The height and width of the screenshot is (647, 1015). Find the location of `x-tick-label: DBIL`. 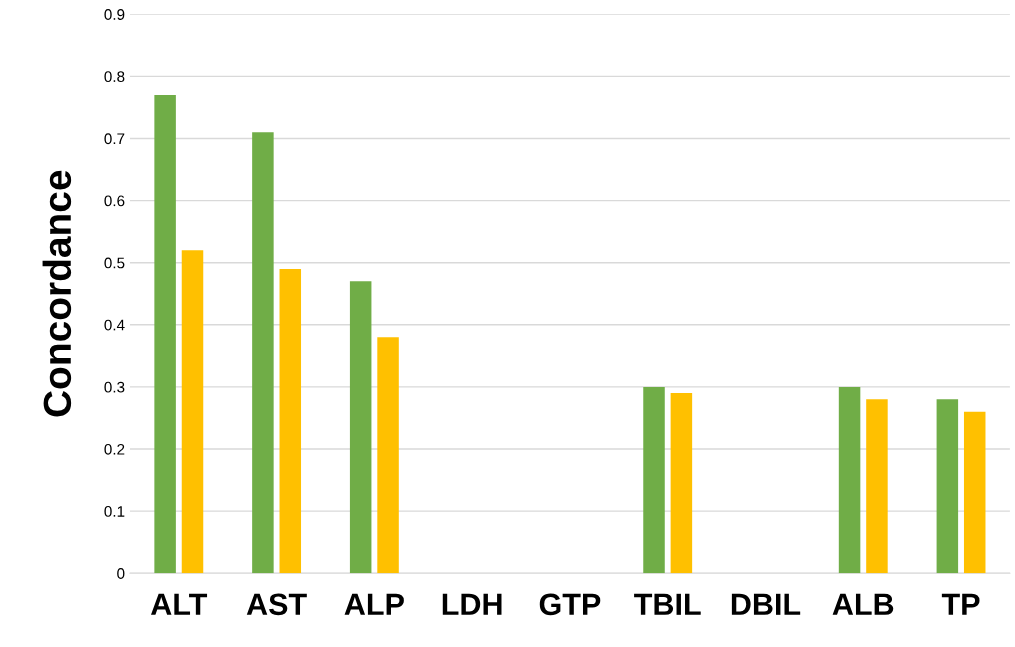

x-tick-label: DBIL is located at coordinates (766, 604).